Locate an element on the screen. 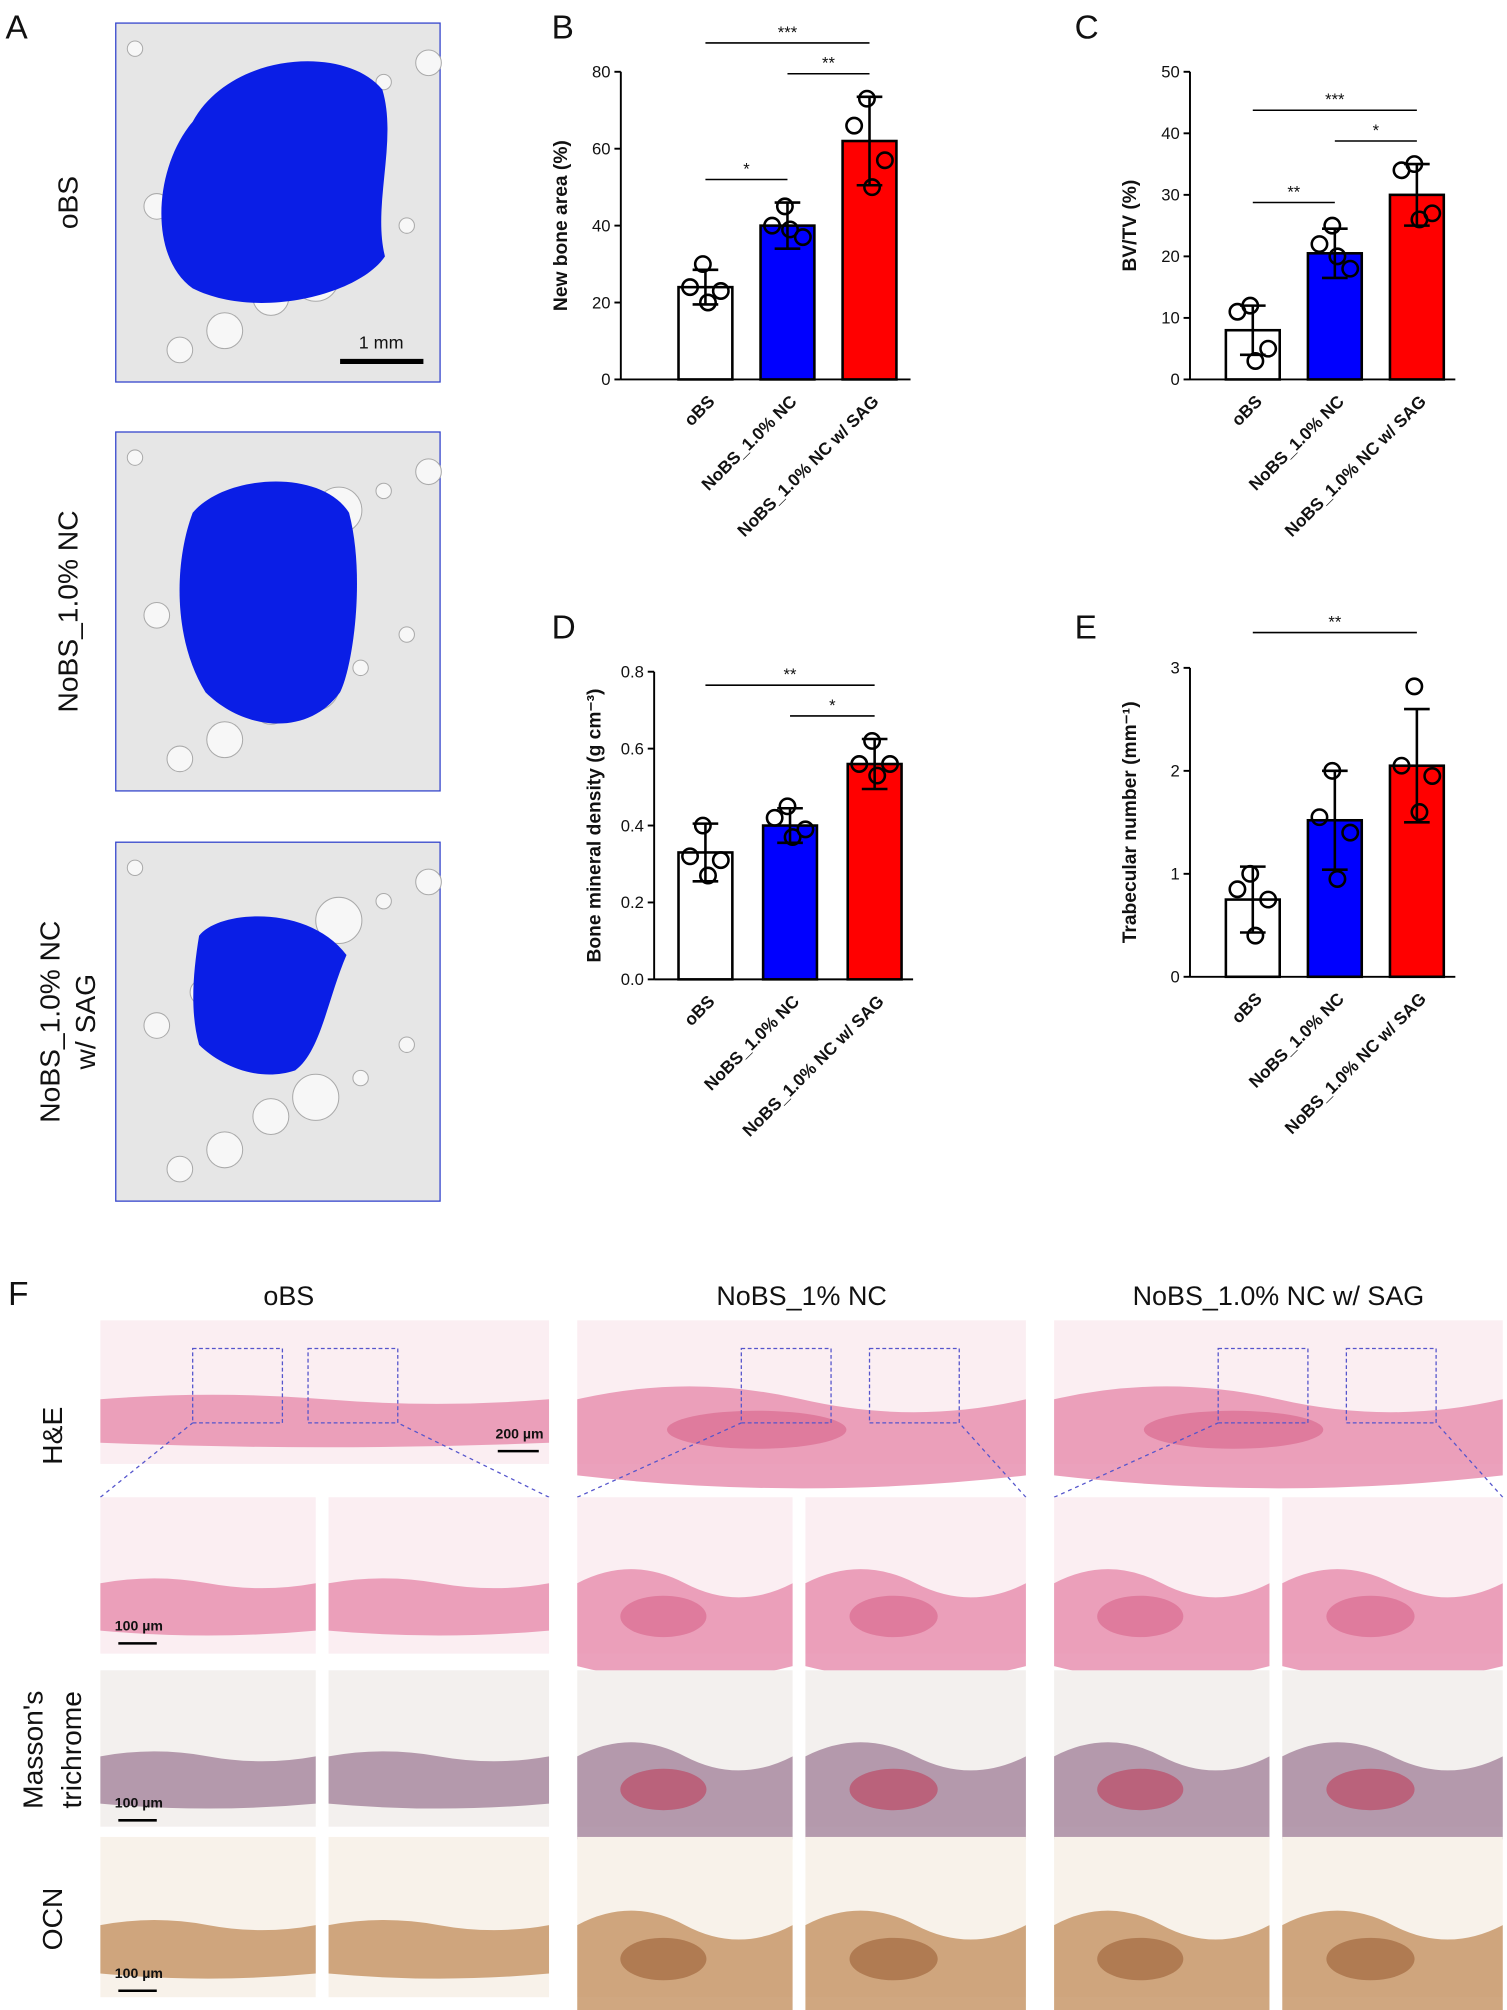  significance-label: *** is located at coordinates (1335, 99).